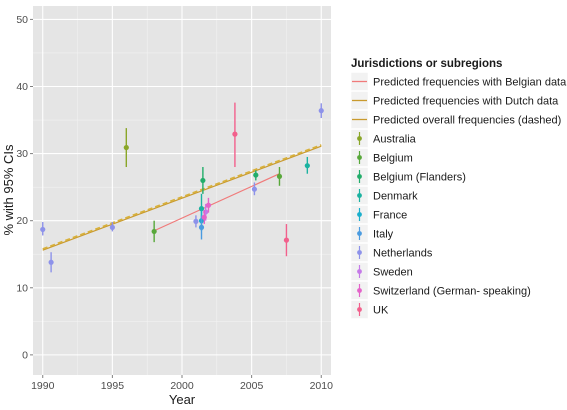  What do you see at coordinates (467, 121) in the screenshot?
I see `legend-label: Predicted overall frequencies (dashed)` at bounding box center [467, 121].